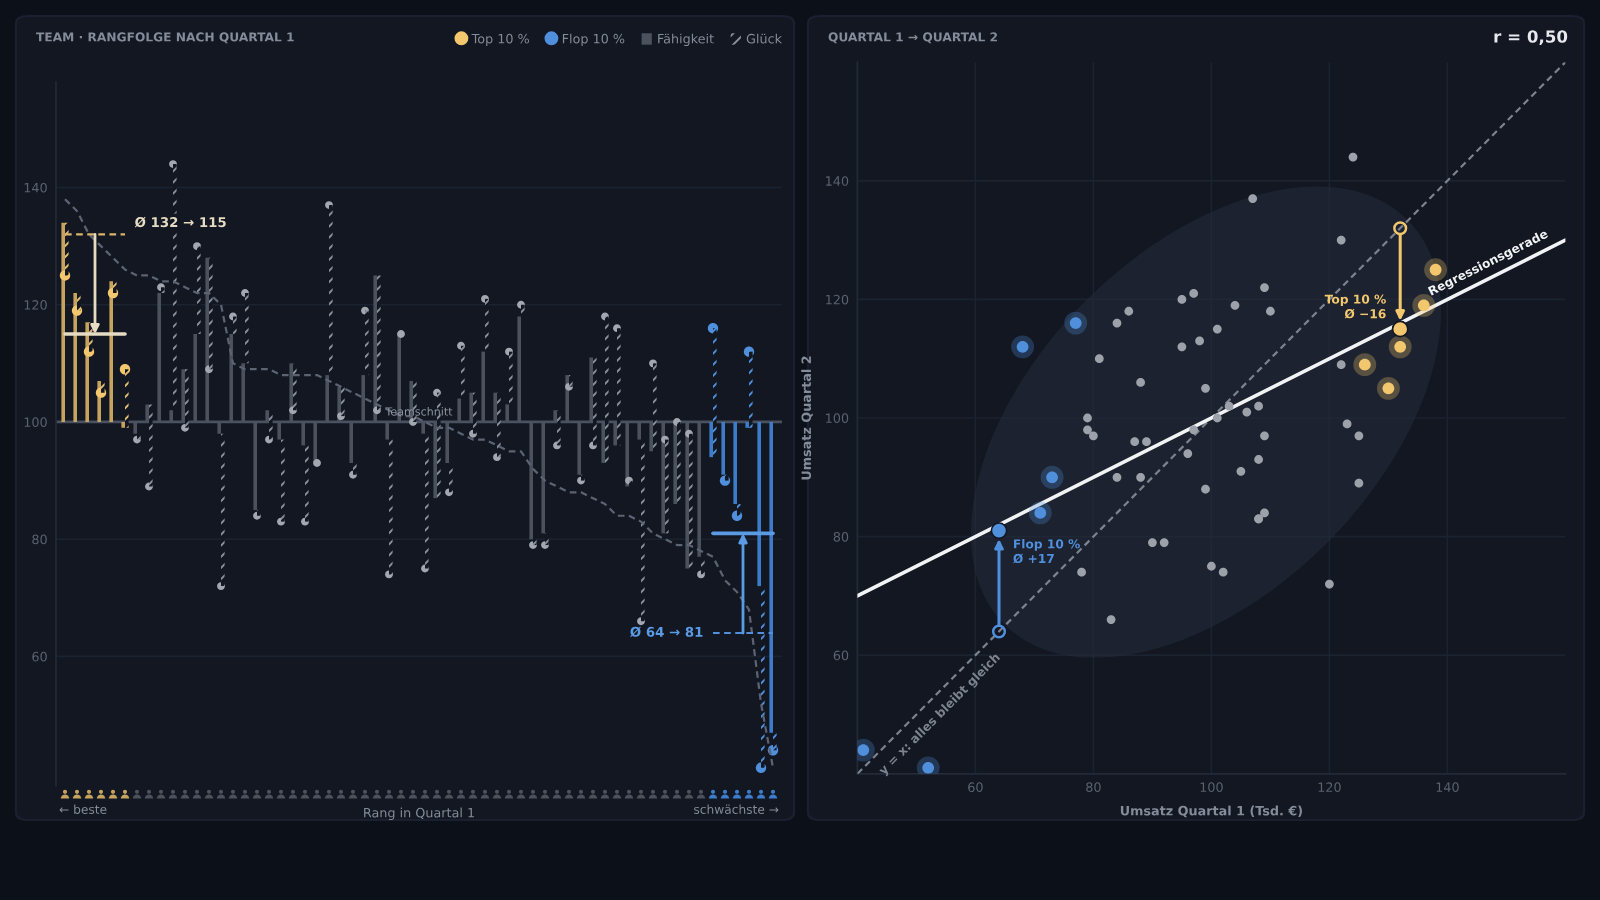  Describe the element at coordinates (1531, 37) in the screenshot. I see `chart-subtitle: r = 0,50` at that location.